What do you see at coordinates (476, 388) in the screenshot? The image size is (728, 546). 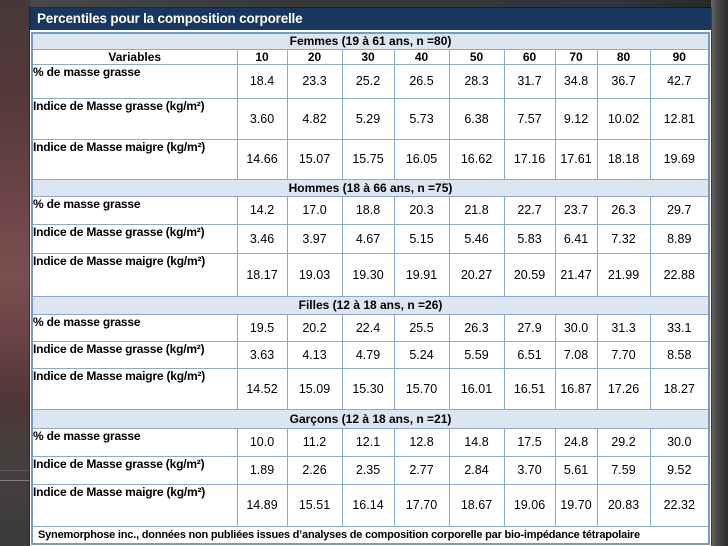 I see `percentile-value: 16.01` at bounding box center [476, 388].